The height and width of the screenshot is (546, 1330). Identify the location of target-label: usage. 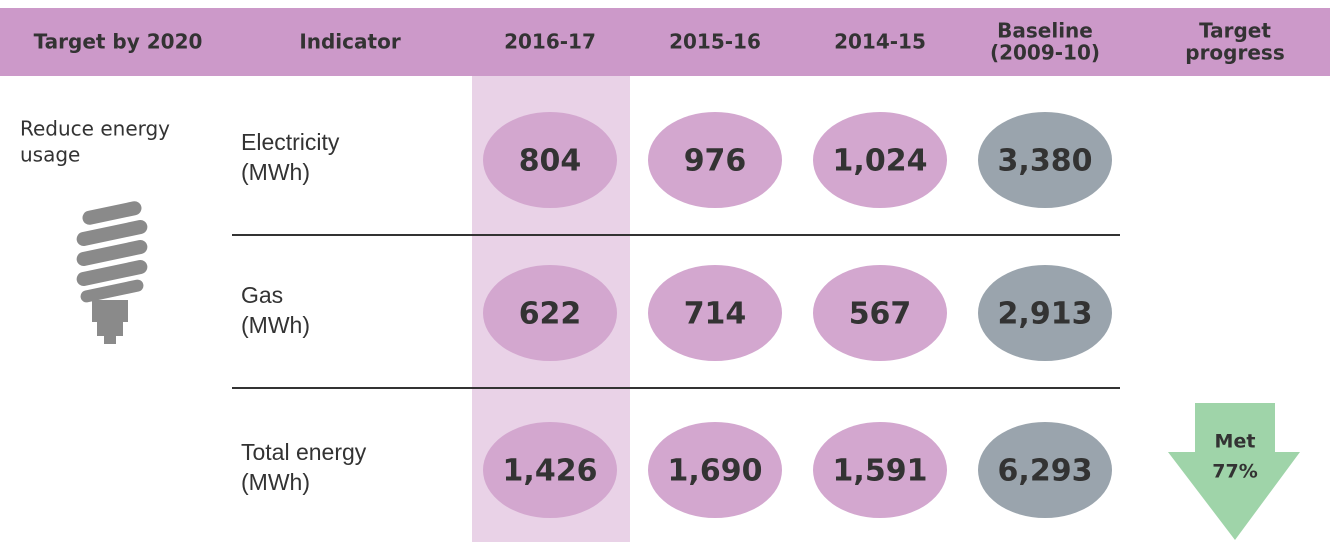
(50, 155).